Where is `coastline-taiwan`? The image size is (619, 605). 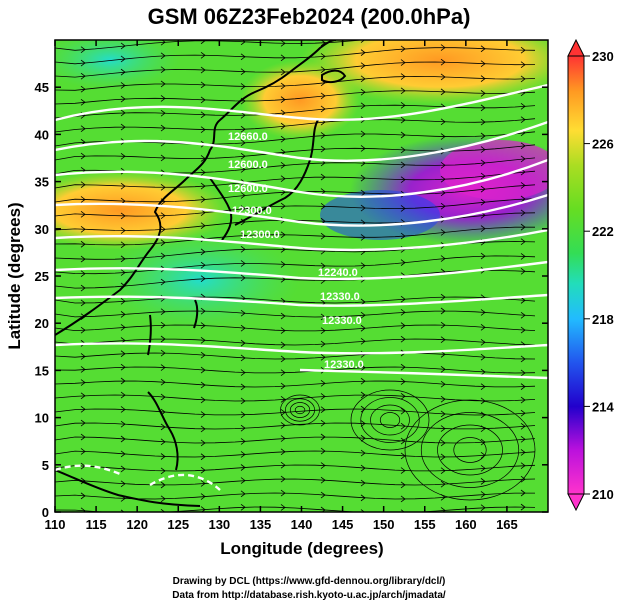 coastline-taiwan is located at coordinates (196, 314).